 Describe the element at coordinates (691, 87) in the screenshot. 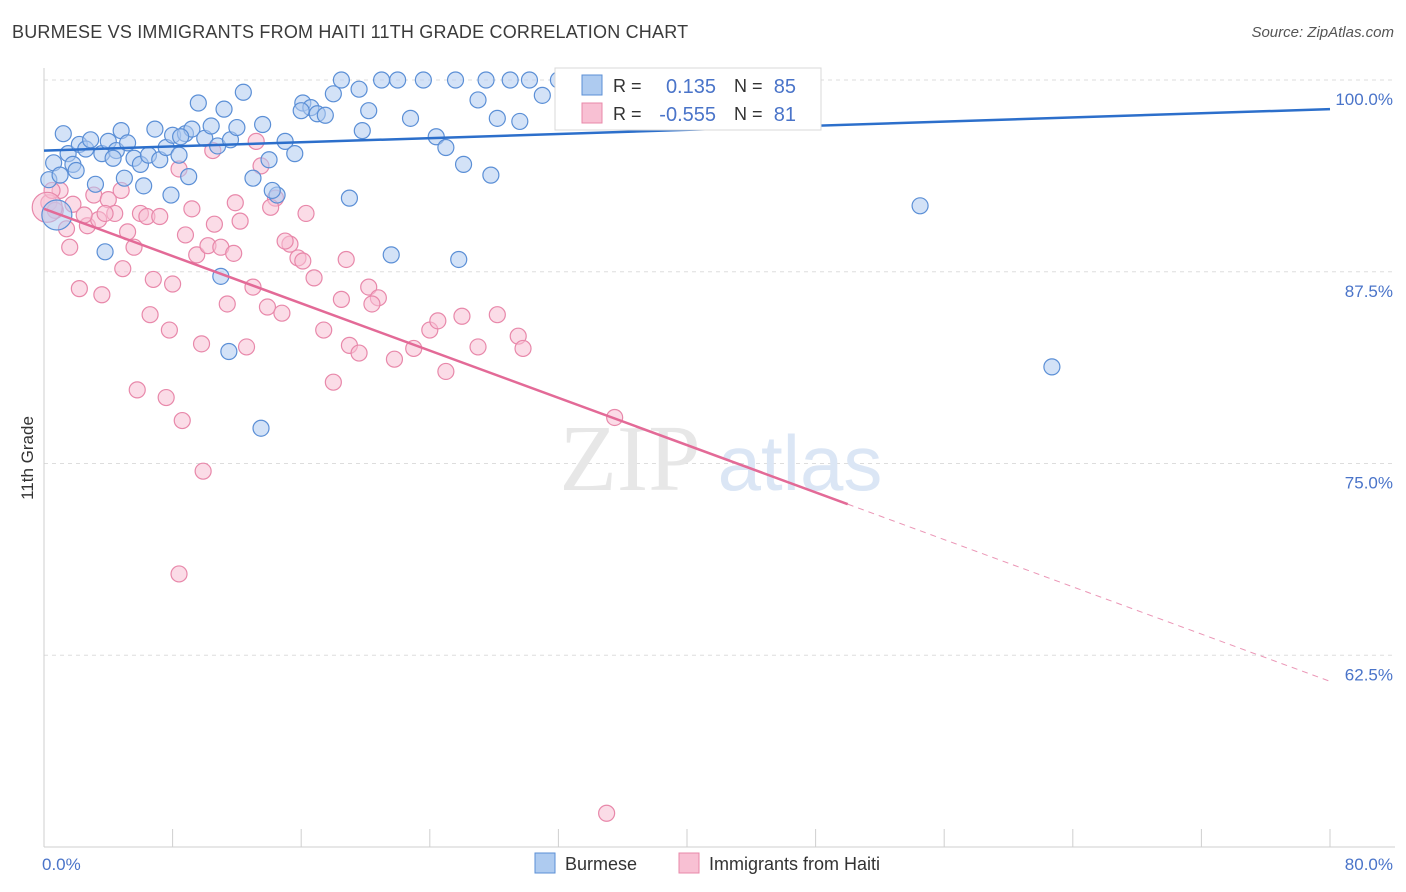

I see `legend-r-value-1: 0.135` at that location.